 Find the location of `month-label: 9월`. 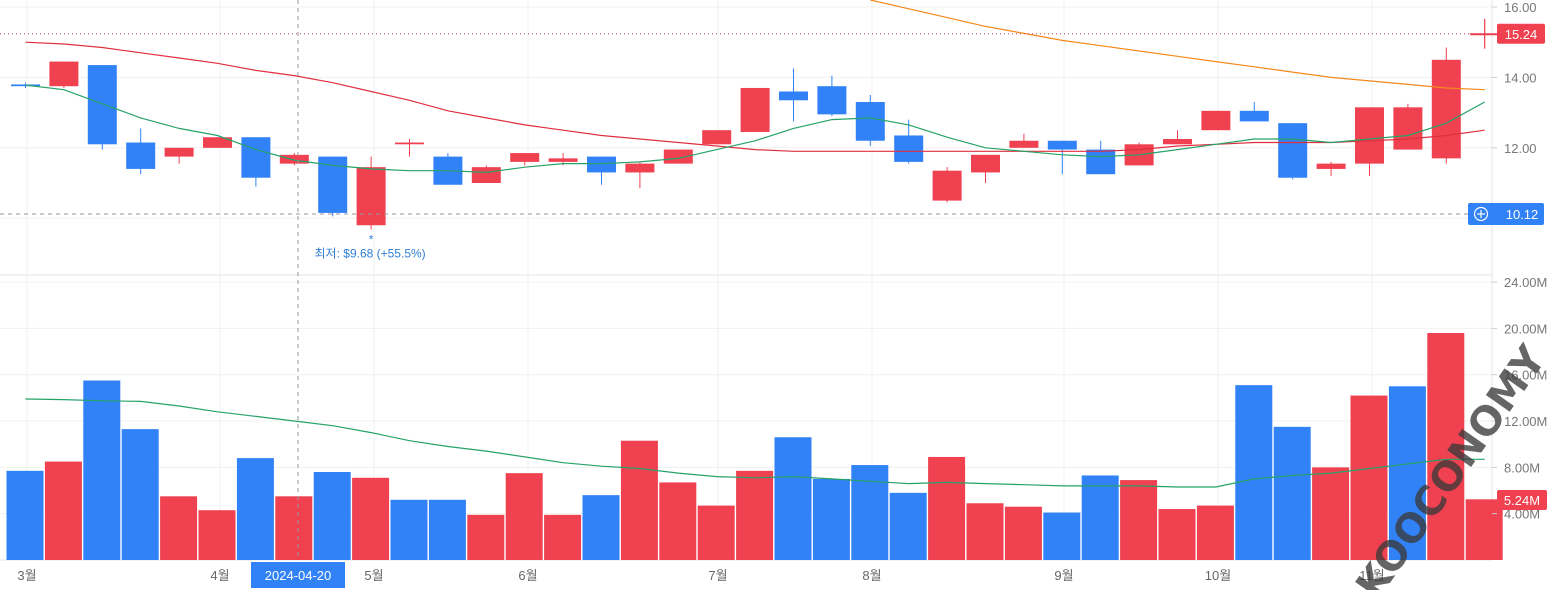

month-label: 9월 is located at coordinates (1063, 575).